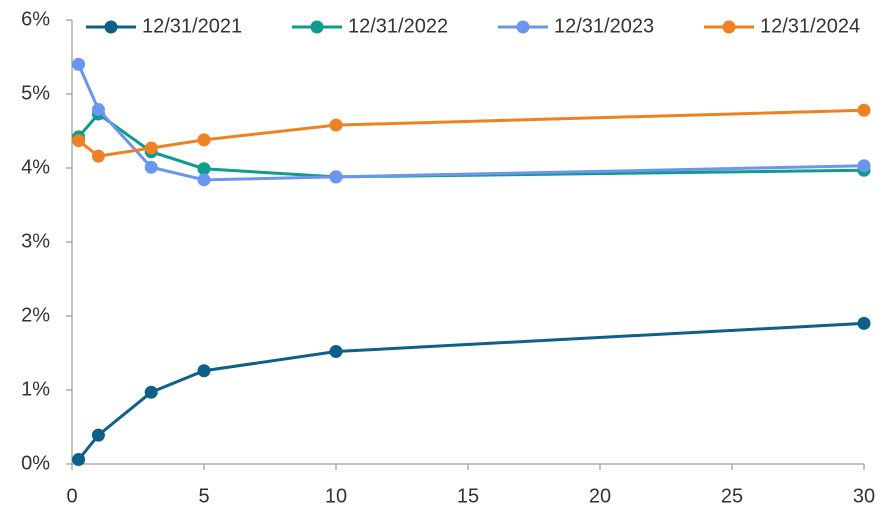  What do you see at coordinates (71, 496) in the screenshot?
I see `x-tick-label: 0` at bounding box center [71, 496].